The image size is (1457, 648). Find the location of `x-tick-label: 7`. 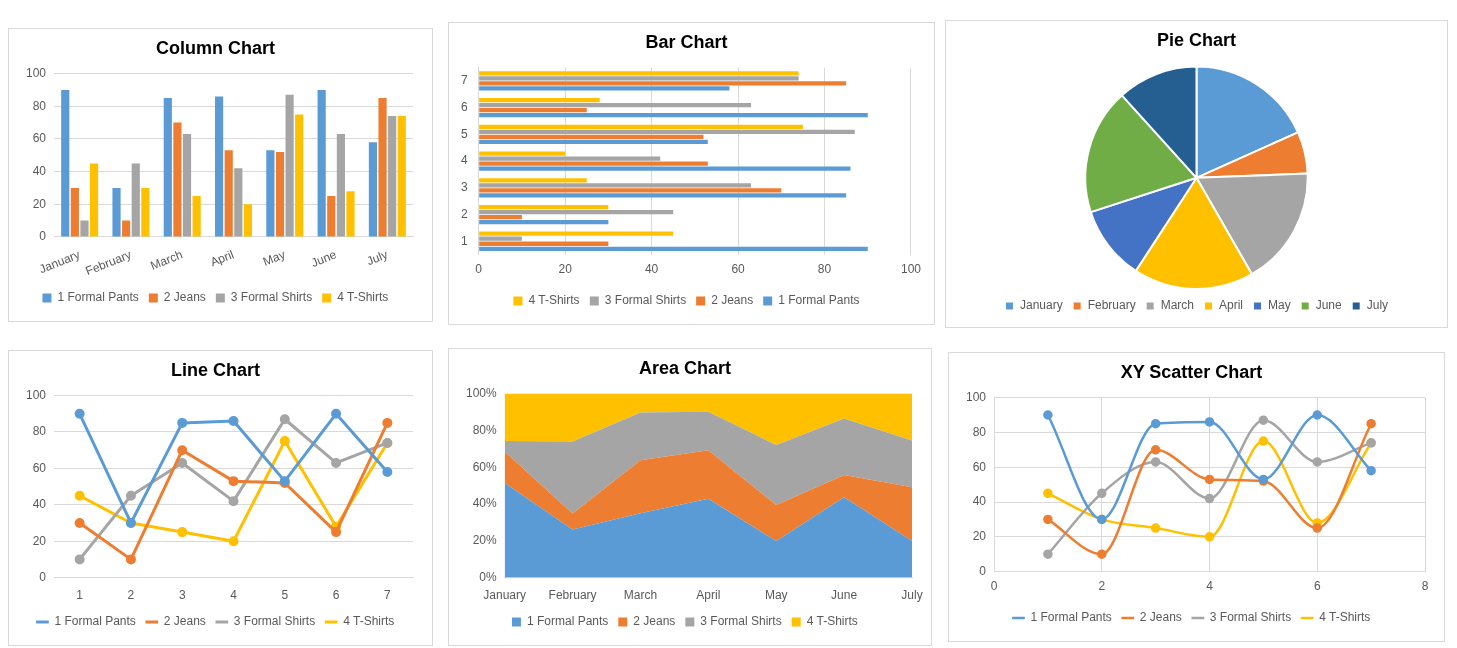

x-tick-label: 7 is located at coordinates (388, 595).